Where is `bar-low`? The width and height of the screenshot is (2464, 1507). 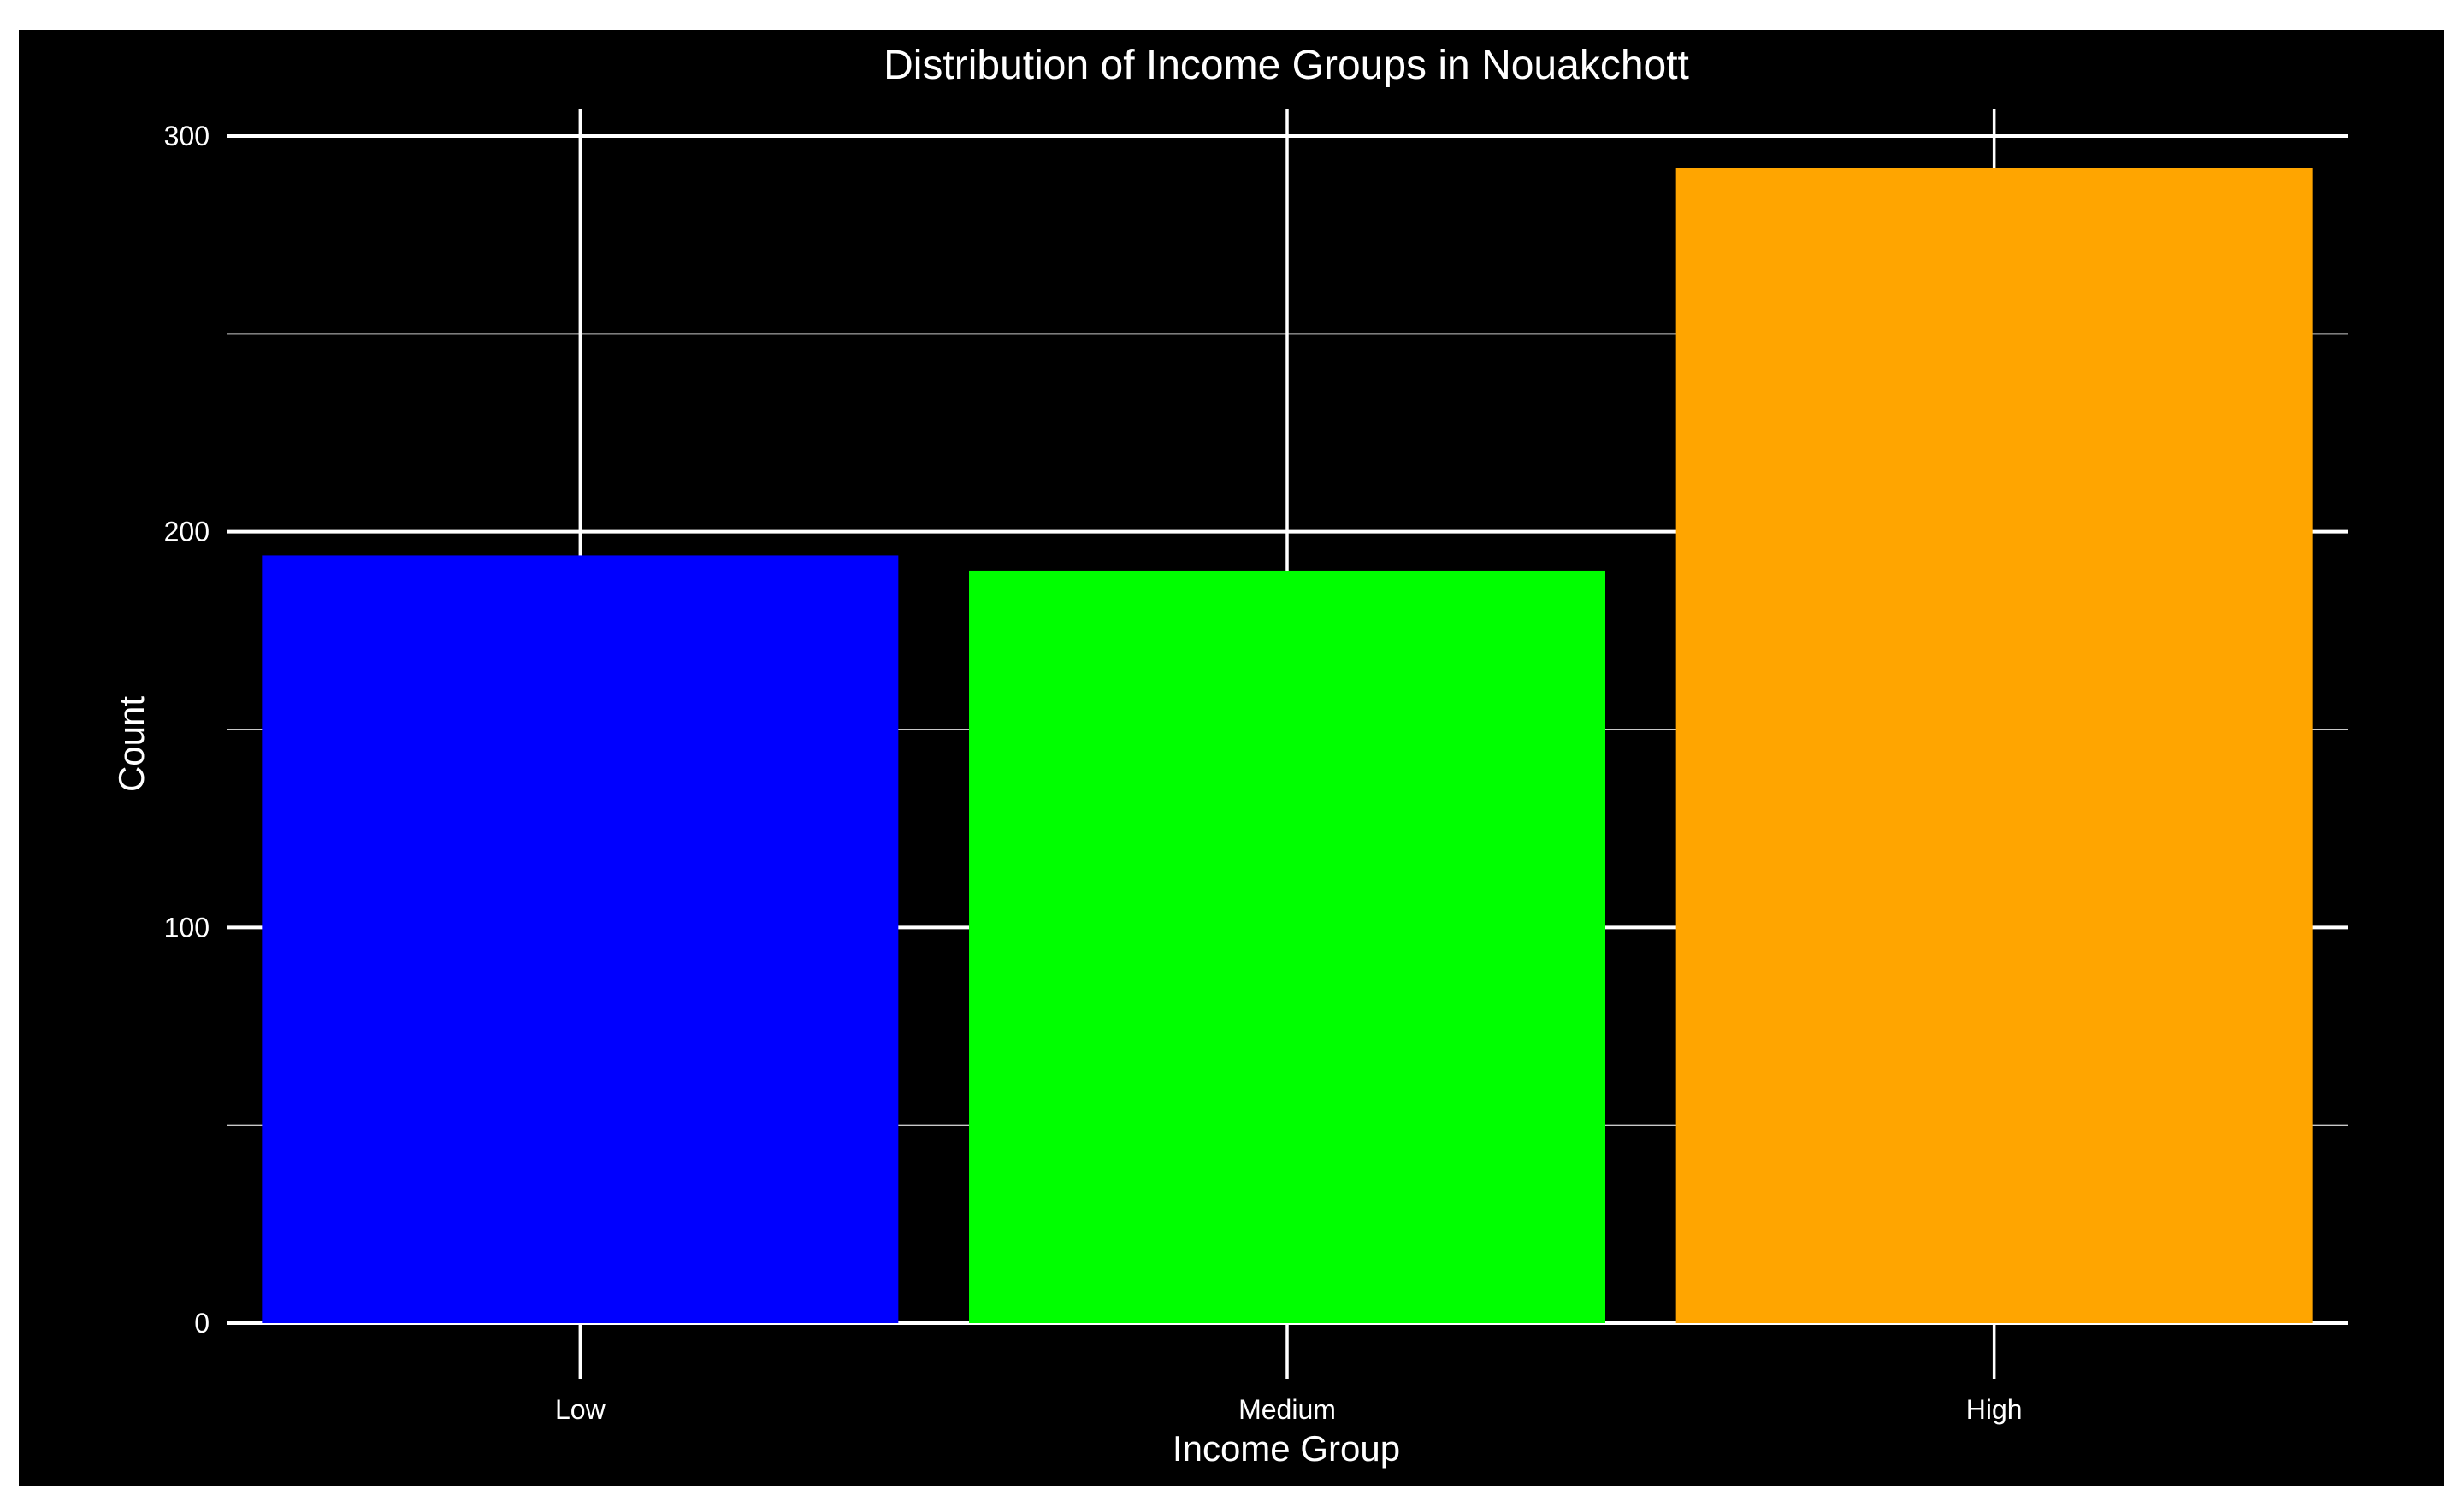 bar-low is located at coordinates (580, 939).